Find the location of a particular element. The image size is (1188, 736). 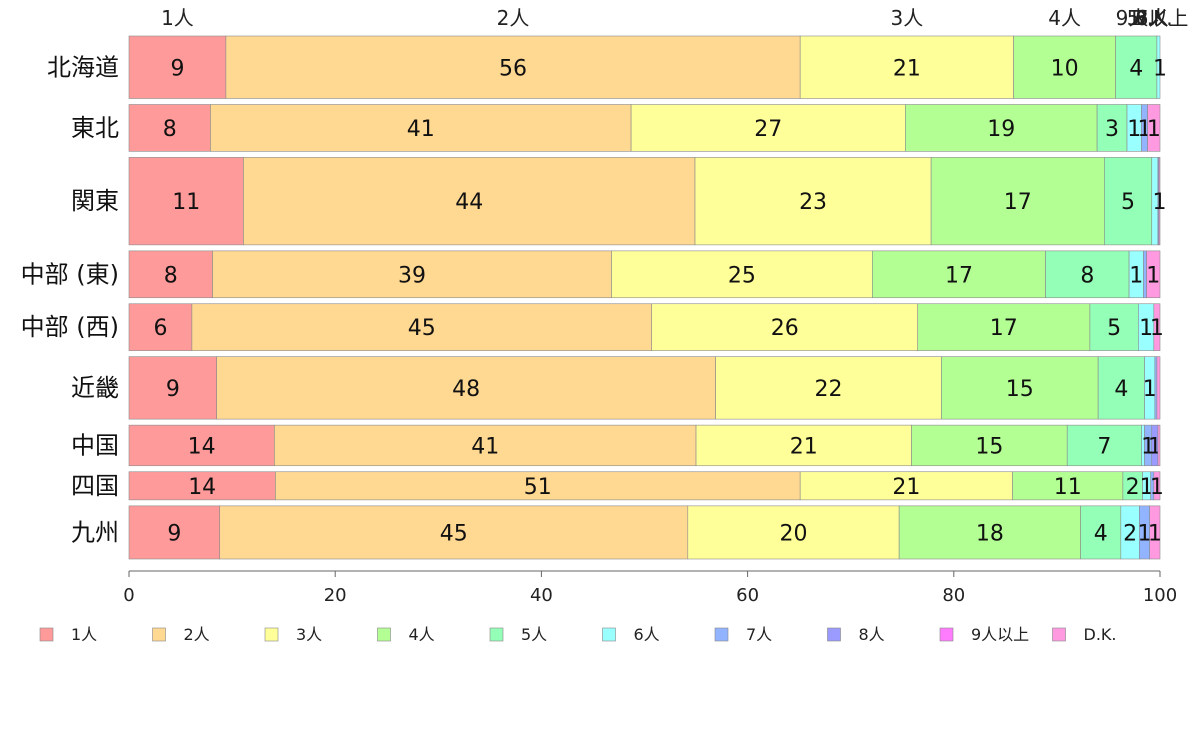

series-top-label: 7人 is located at coordinates (1152, 18).